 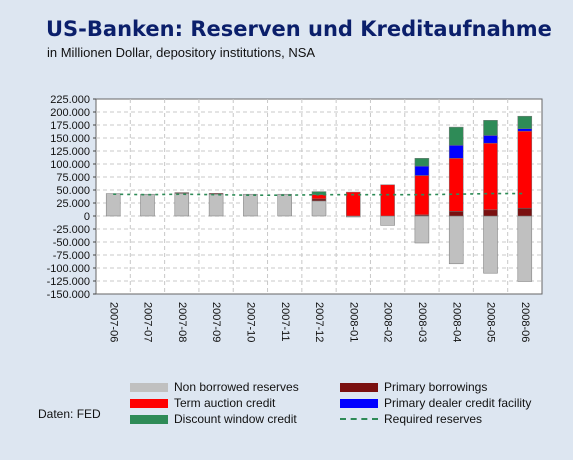 What do you see at coordinates (68, 269) in the screenshot?
I see `y-tick-label: -100.000` at bounding box center [68, 269].